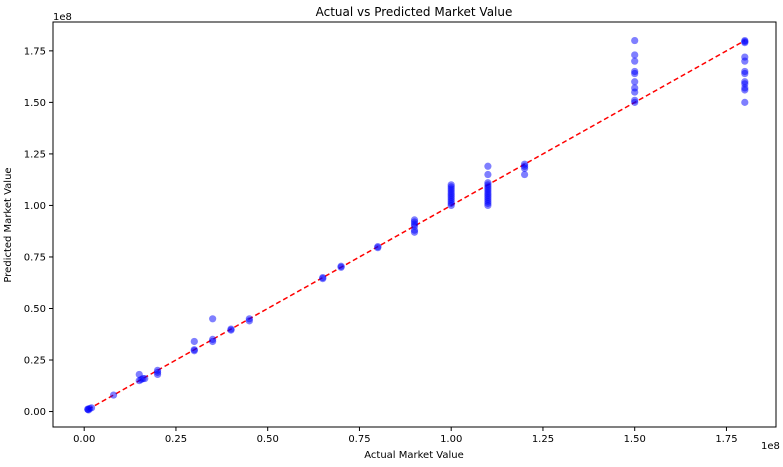 Image resolution: width=783 pixels, height=467 pixels. What do you see at coordinates (35, 257) in the screenshot?
I see `y-tick-label: 0.75` at bounding box center [35, 257].